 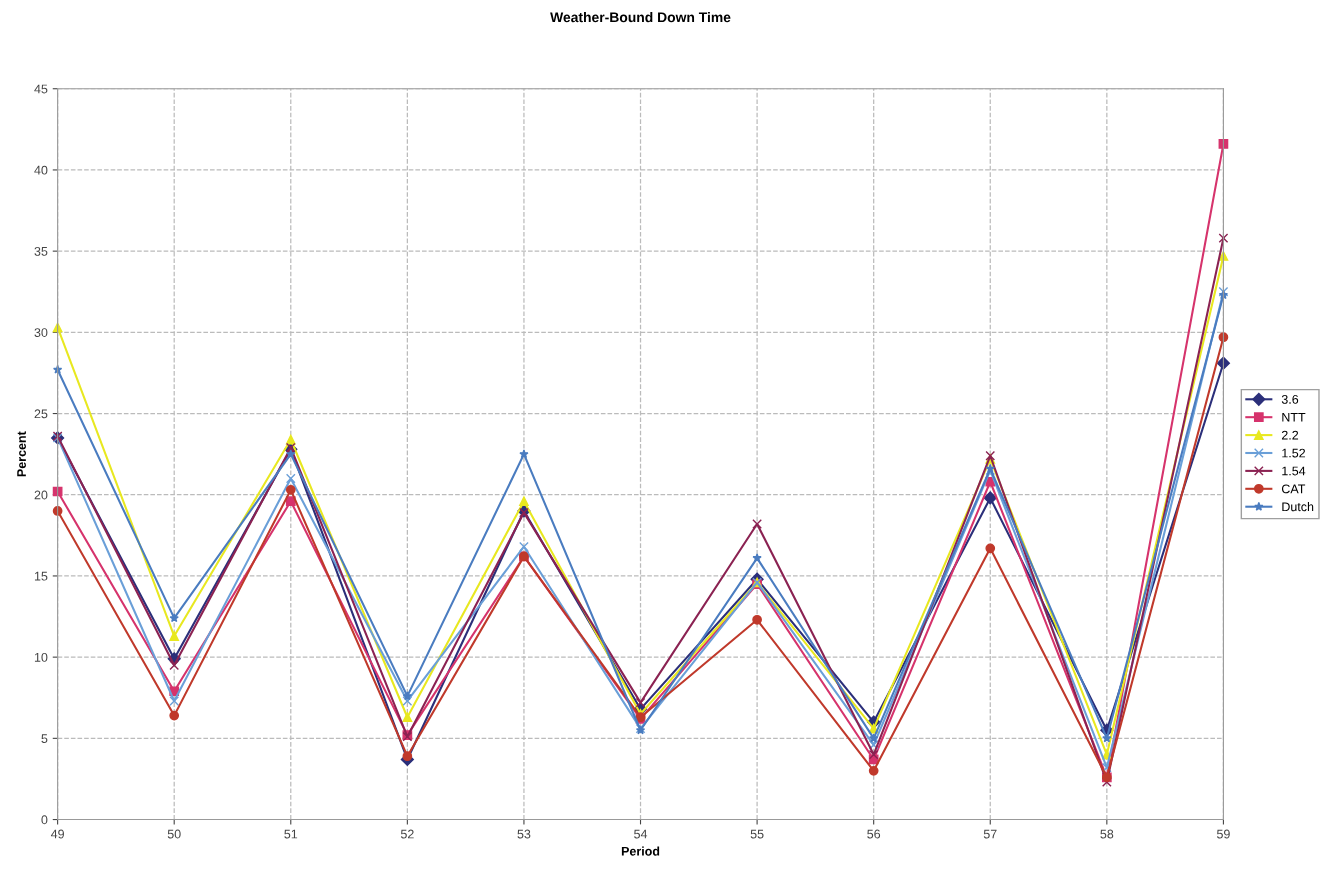 What do you see at coordinates (41, 576) in the screenshot?
I see `y-tick-label: 15` at bounding box center [41, 576].